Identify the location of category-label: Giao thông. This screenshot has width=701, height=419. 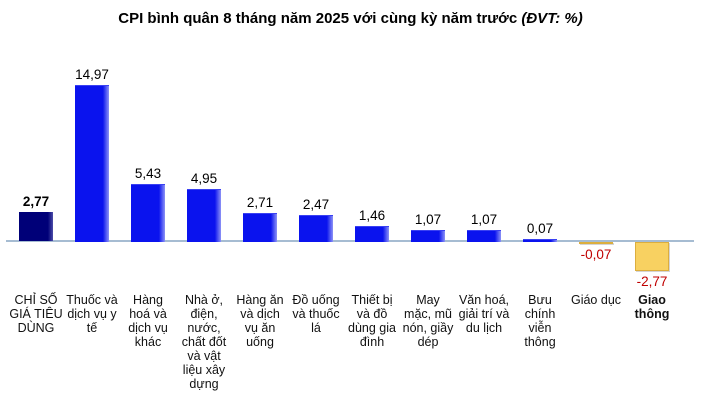
(652, 307).